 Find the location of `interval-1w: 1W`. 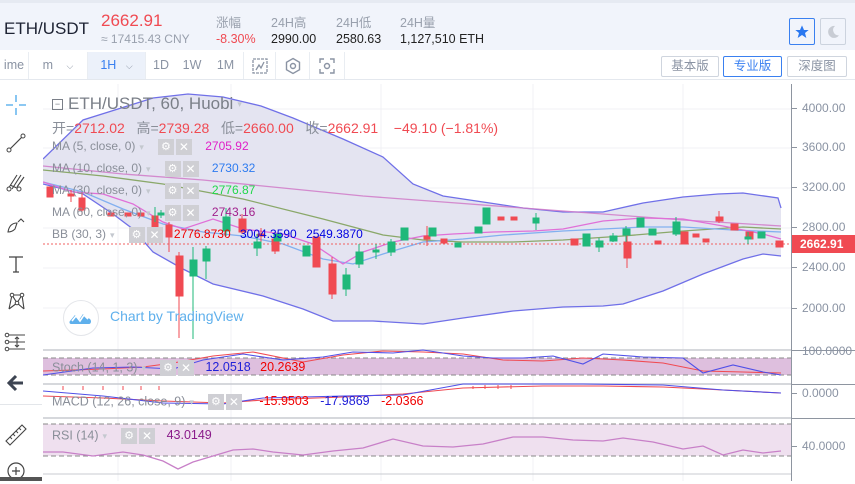

interval-1w: 1W is located at coordinates (192, 65).